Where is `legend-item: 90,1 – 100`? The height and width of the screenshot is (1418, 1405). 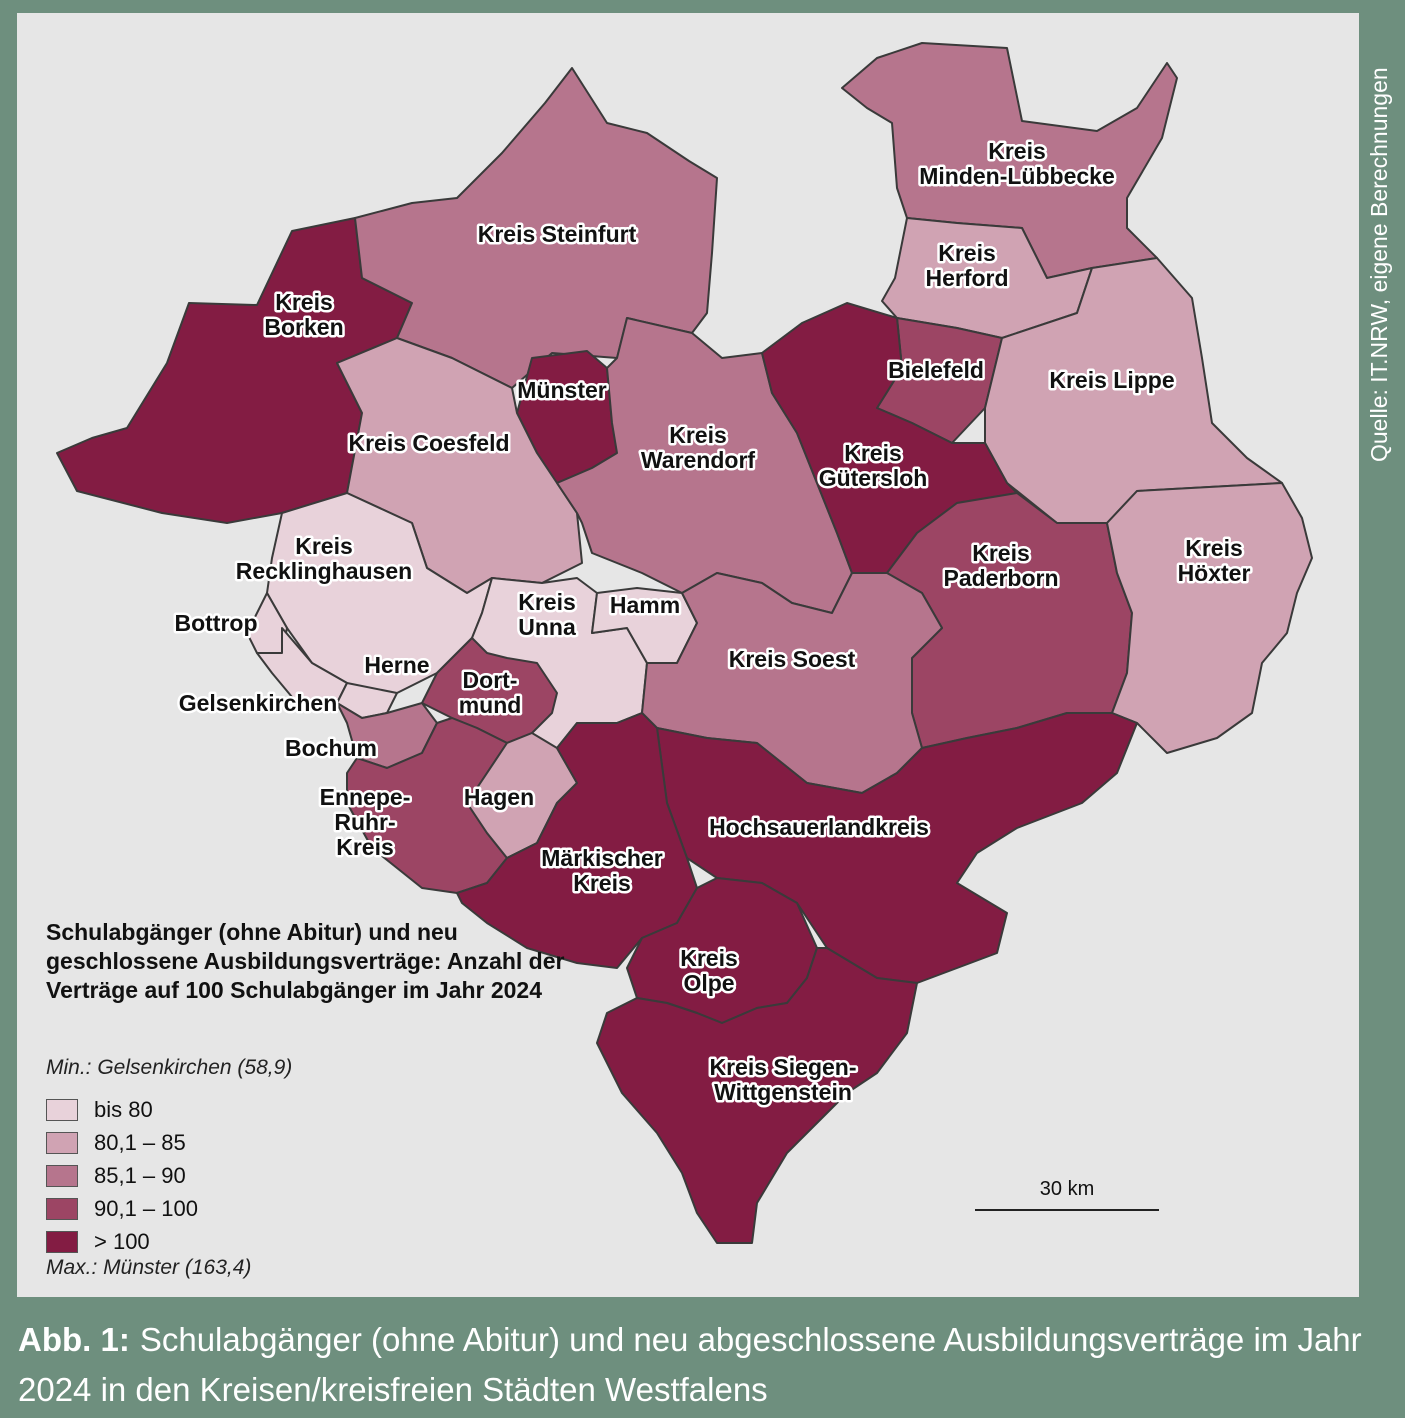
legend-item: 90,1 – 100 is located at coordinates (122, 1208).